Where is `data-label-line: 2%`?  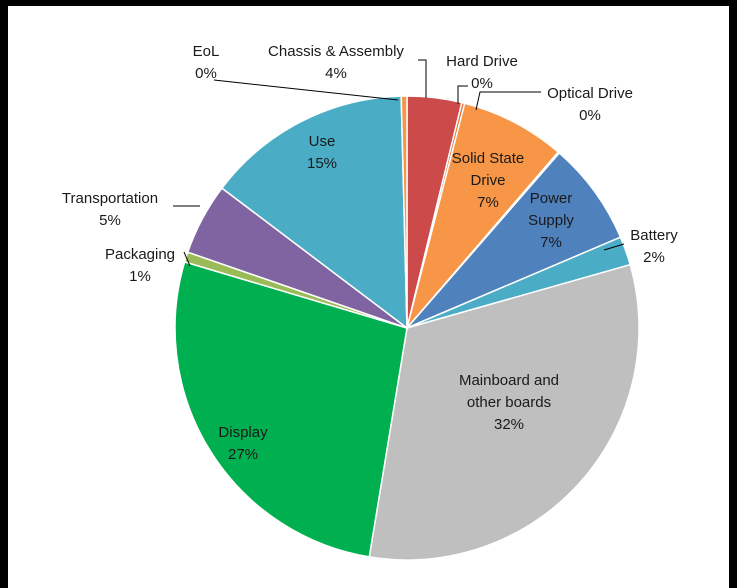 data-label-line: 2% is located at coordinates (654, 257).